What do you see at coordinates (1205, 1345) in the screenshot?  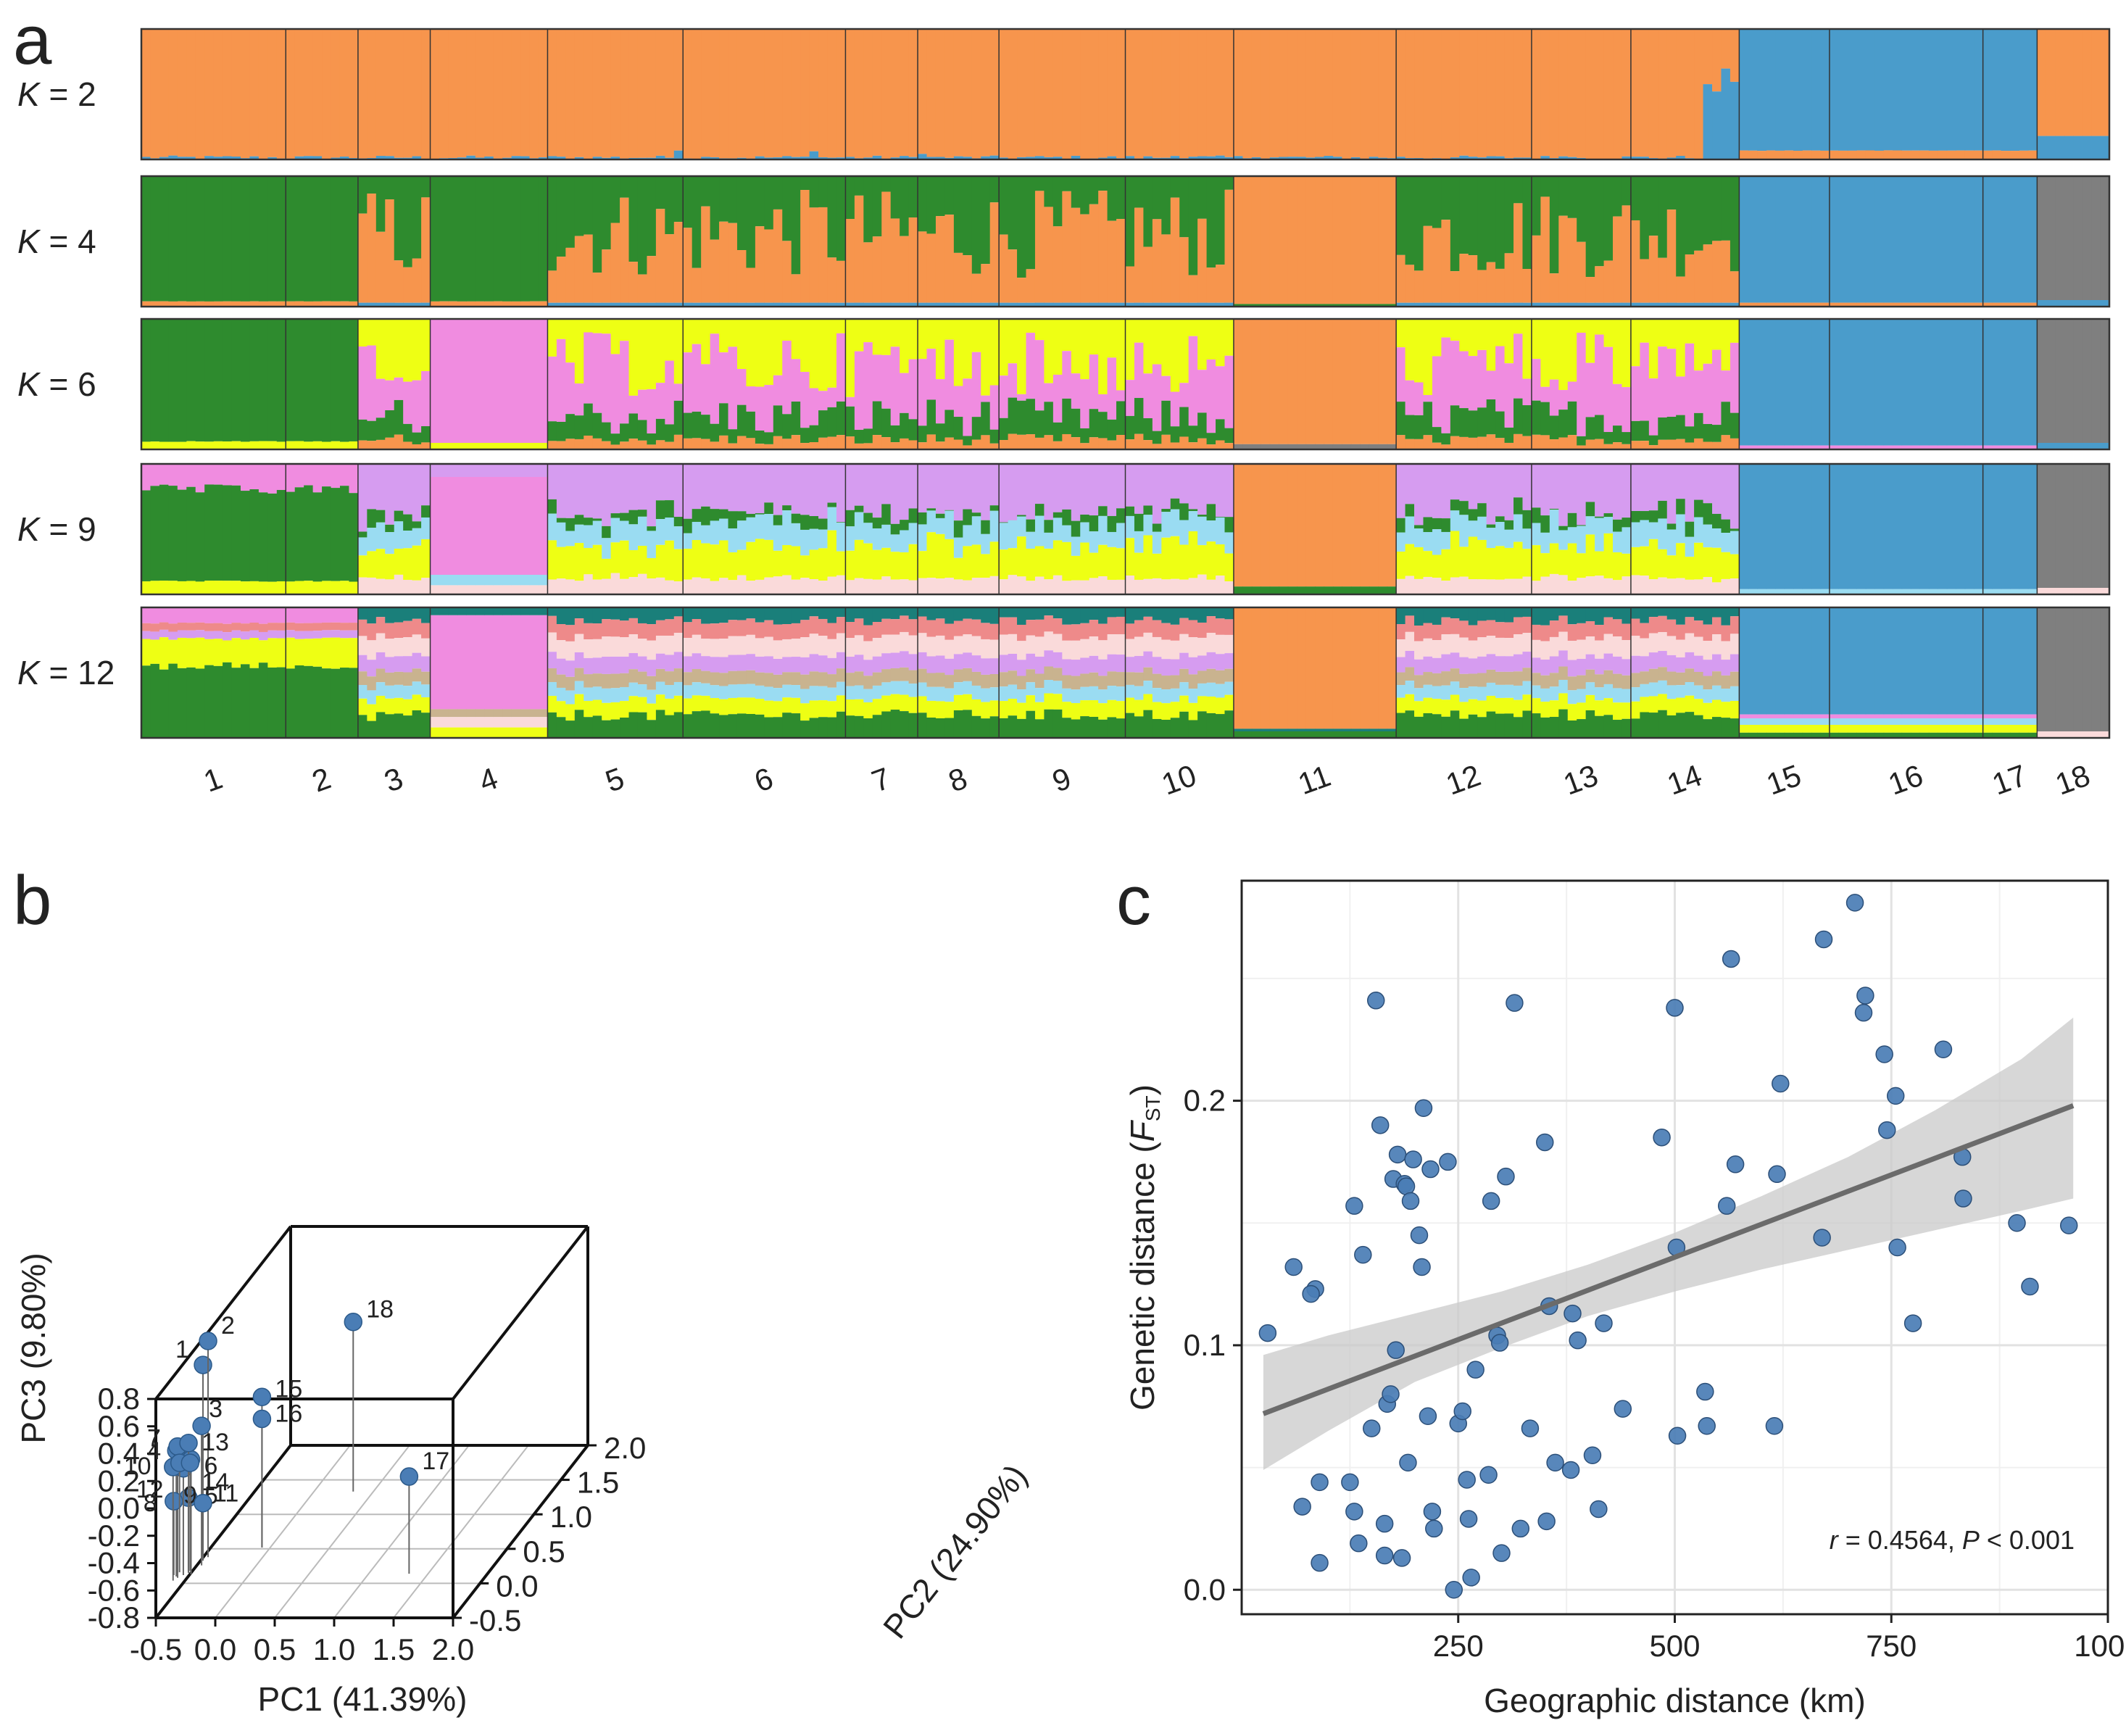 I see `y-tick-label: 0.1` at bounding box center [1205, 1345].